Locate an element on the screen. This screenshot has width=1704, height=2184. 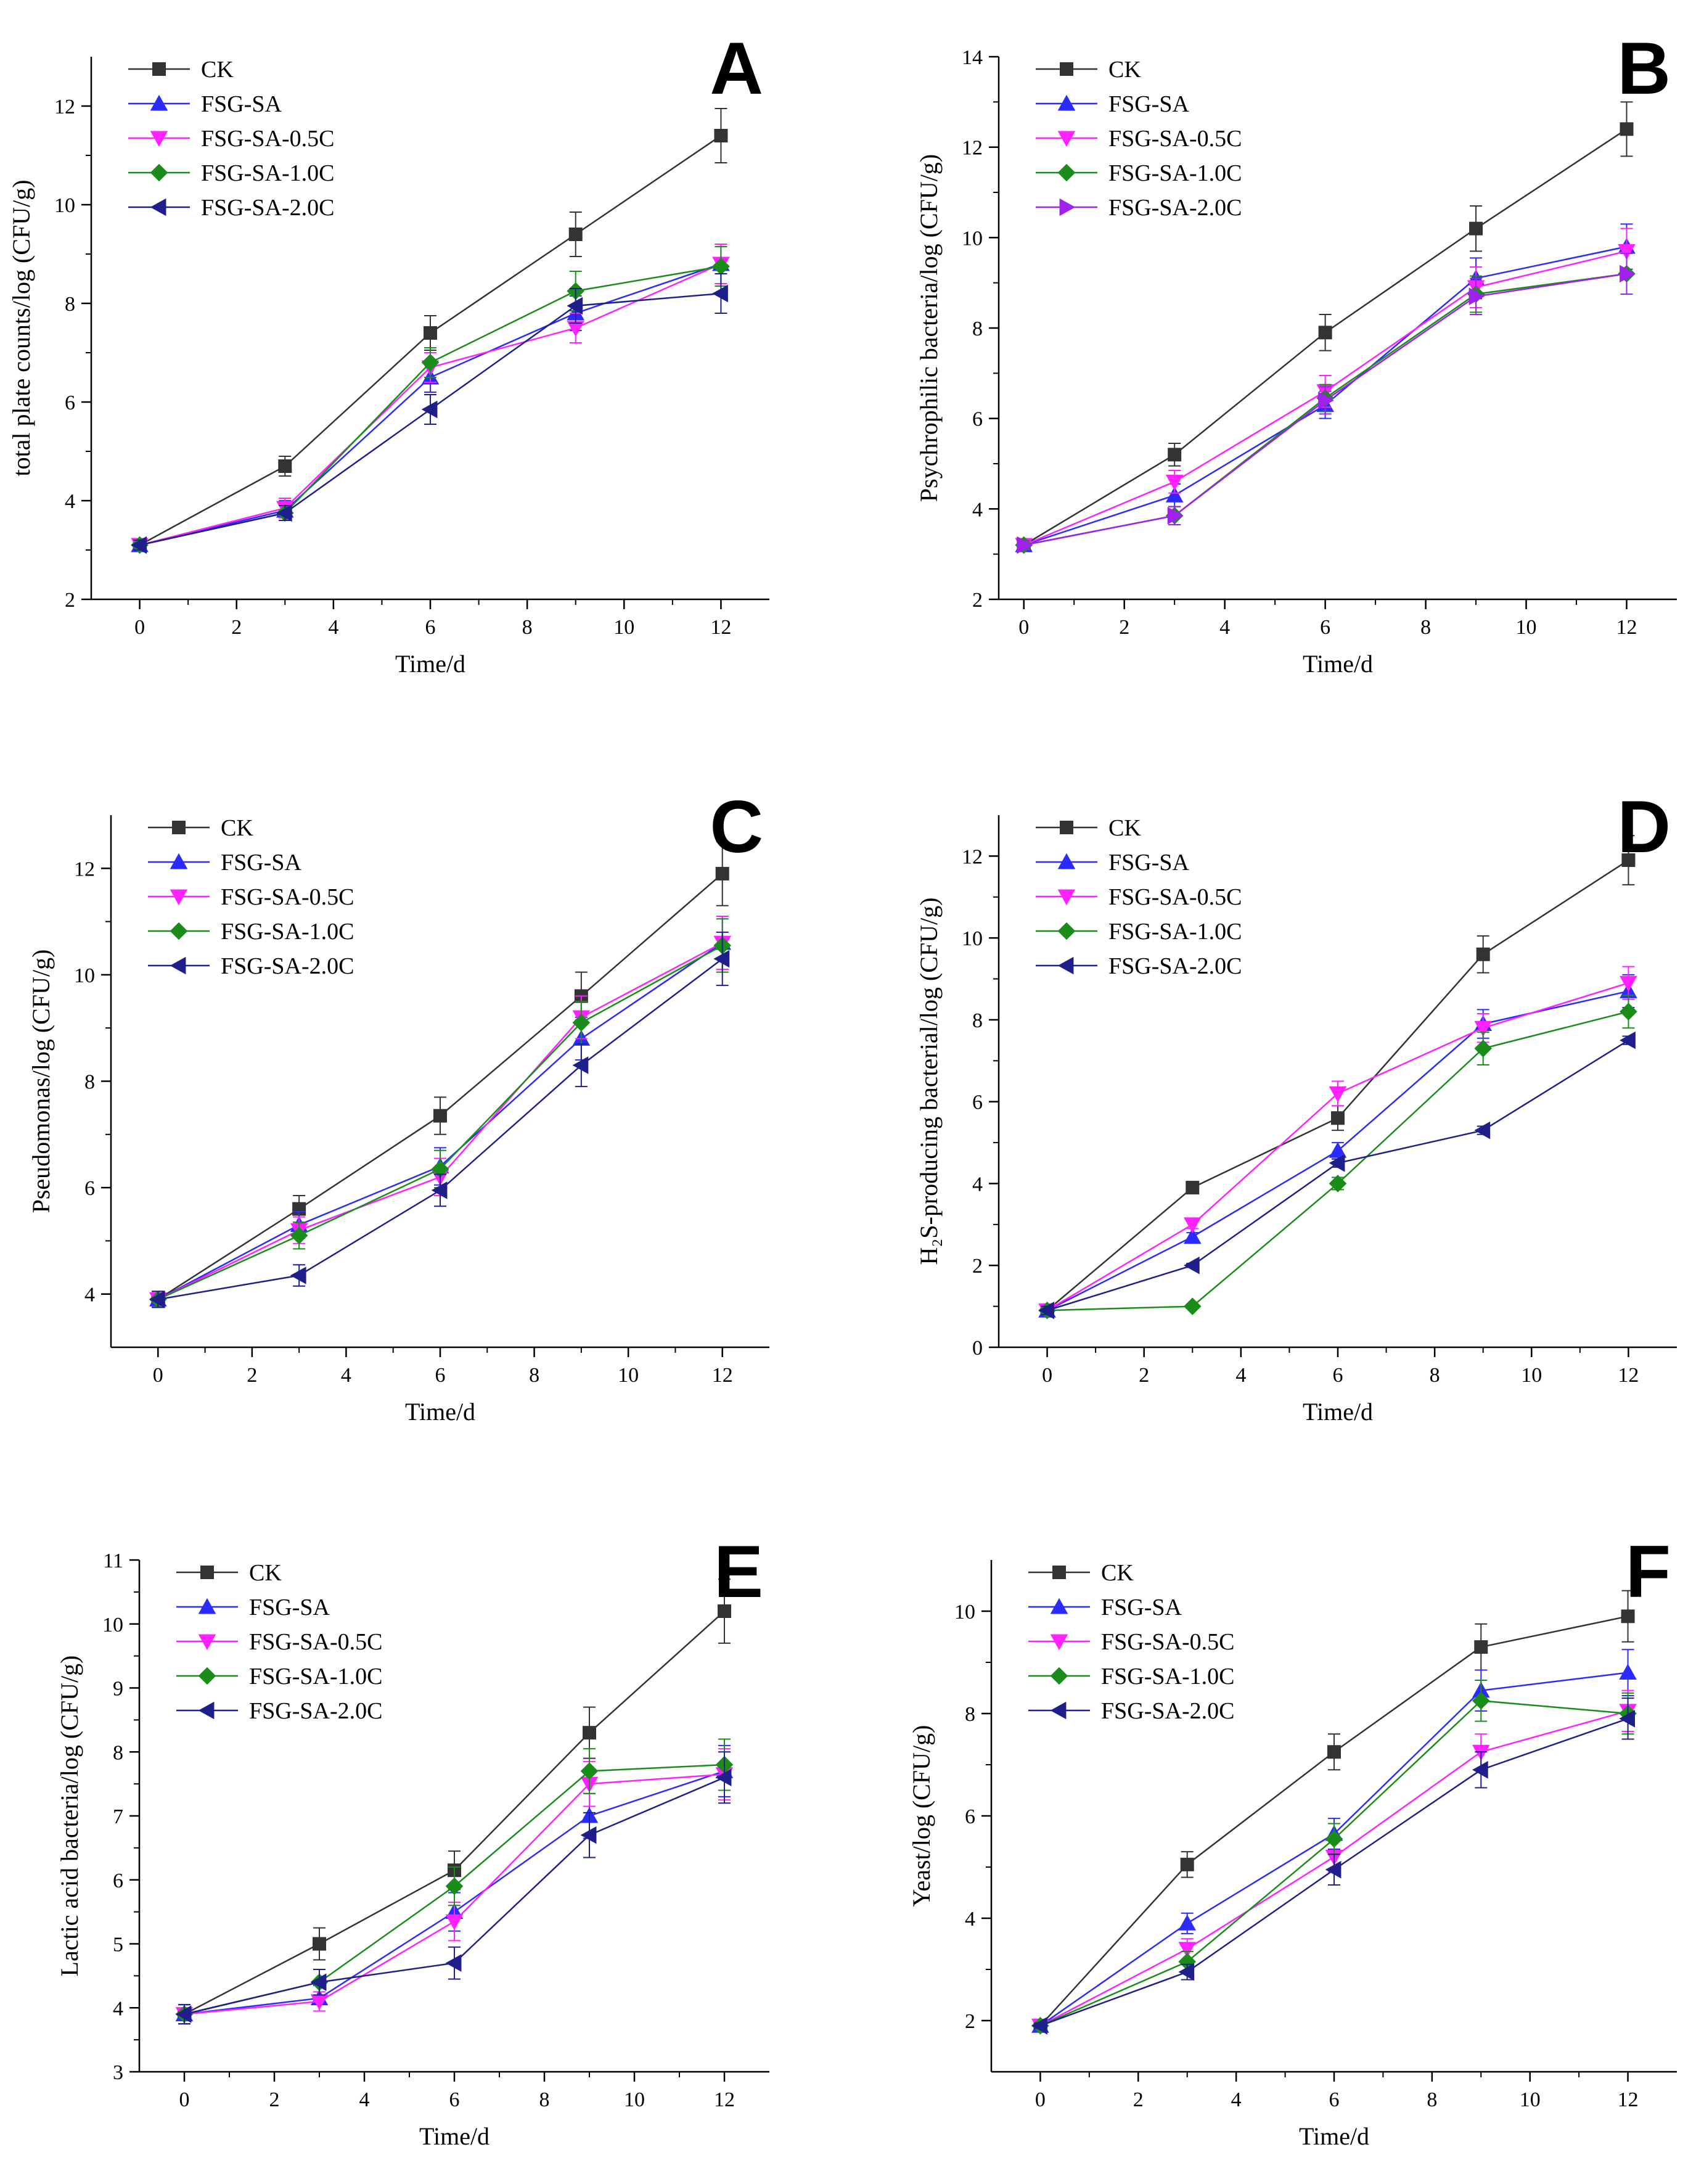
panel-letter: A is located at coordinates (736, 68).